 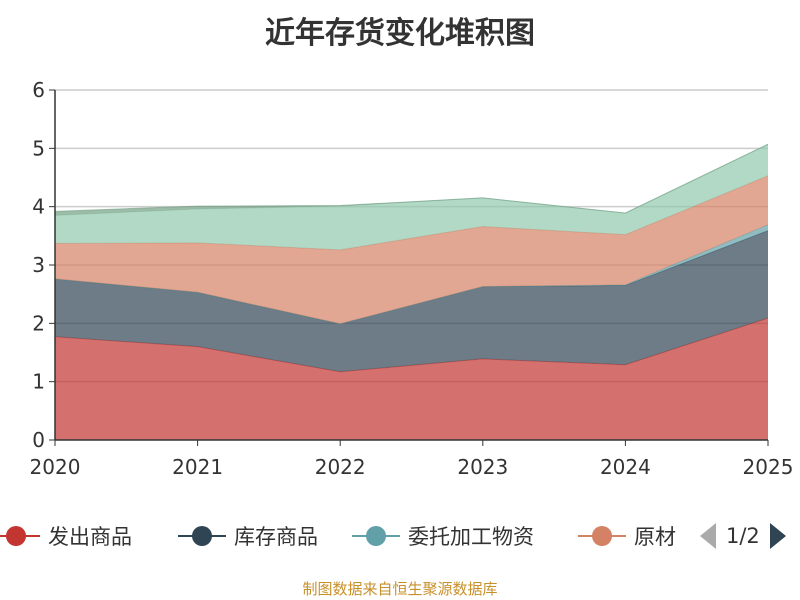 What do you see at coordinates (482, 467) in the screenshot?
I see `x-tick-label: 2023` at bounding box center [482, 467].